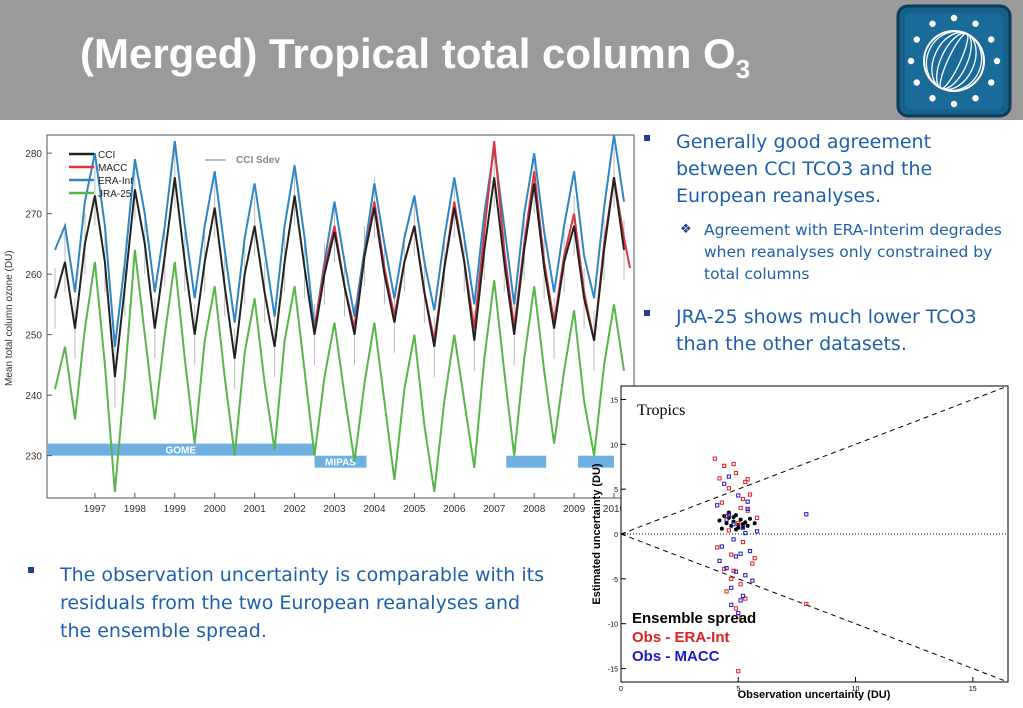 This screenshot has width=1023, height=708. I want to click on x-tick-label: 0, so click(621, 689).